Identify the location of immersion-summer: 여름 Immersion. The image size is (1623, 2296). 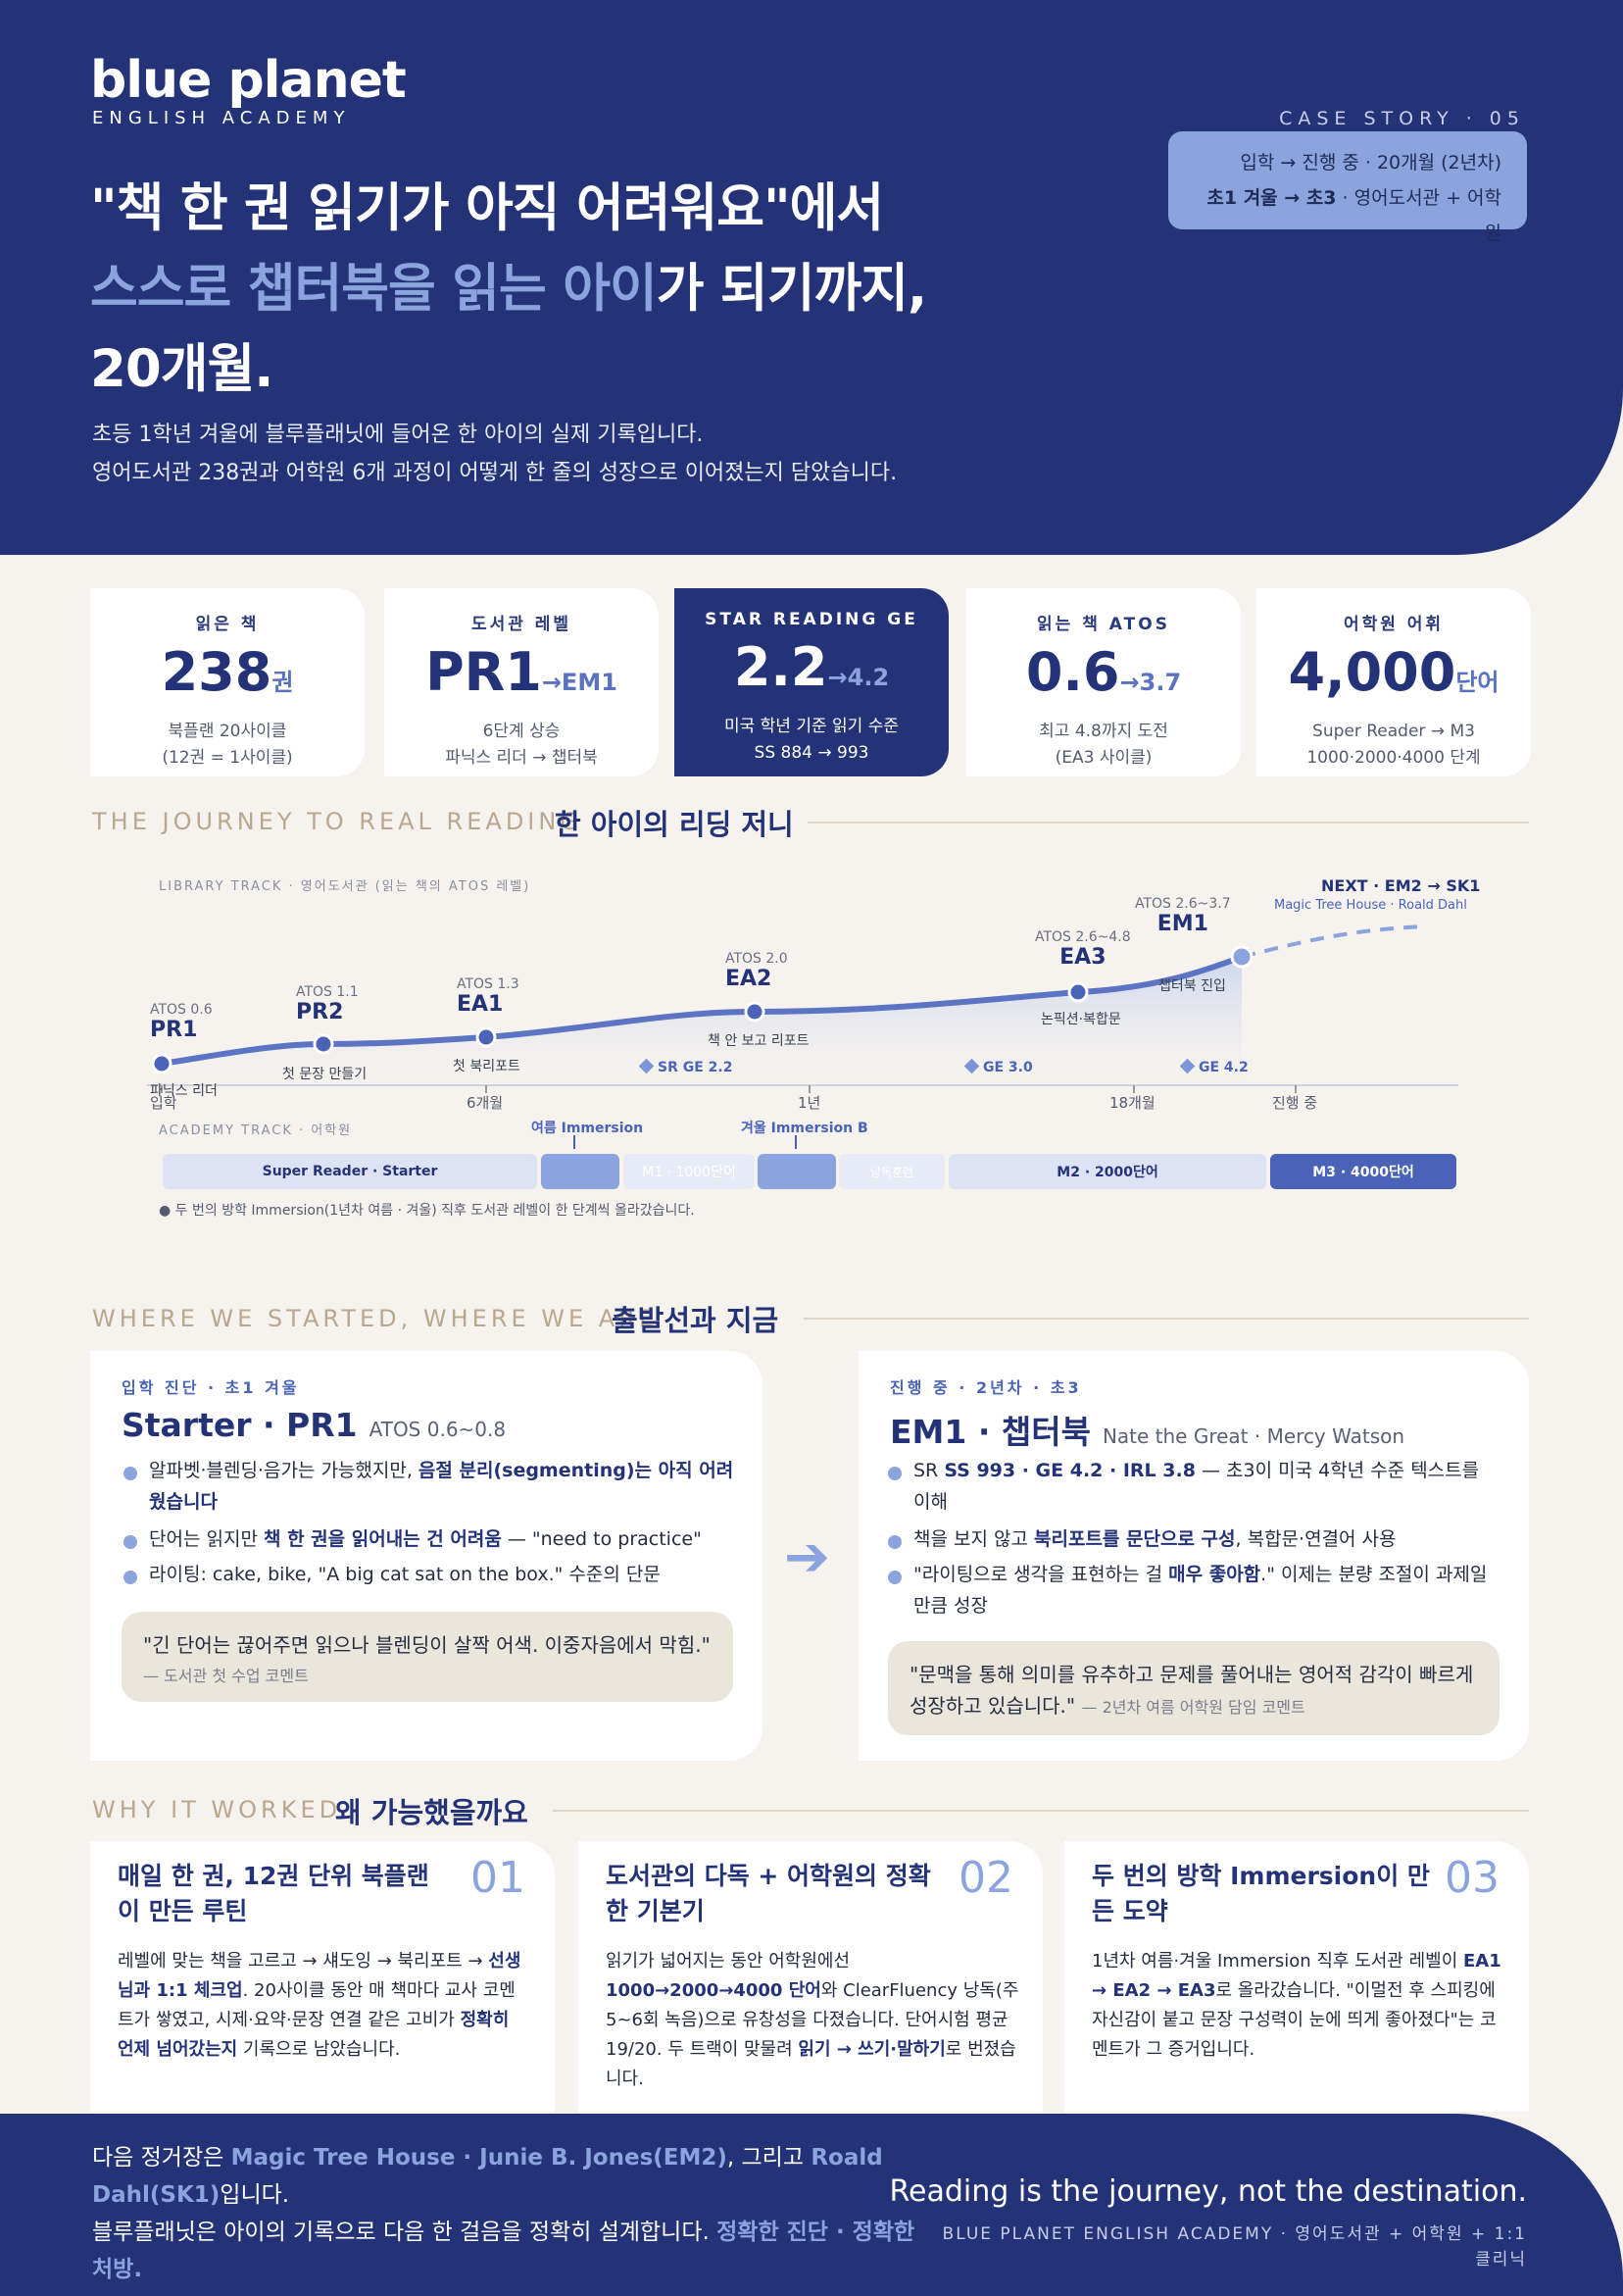
(587, 1128).